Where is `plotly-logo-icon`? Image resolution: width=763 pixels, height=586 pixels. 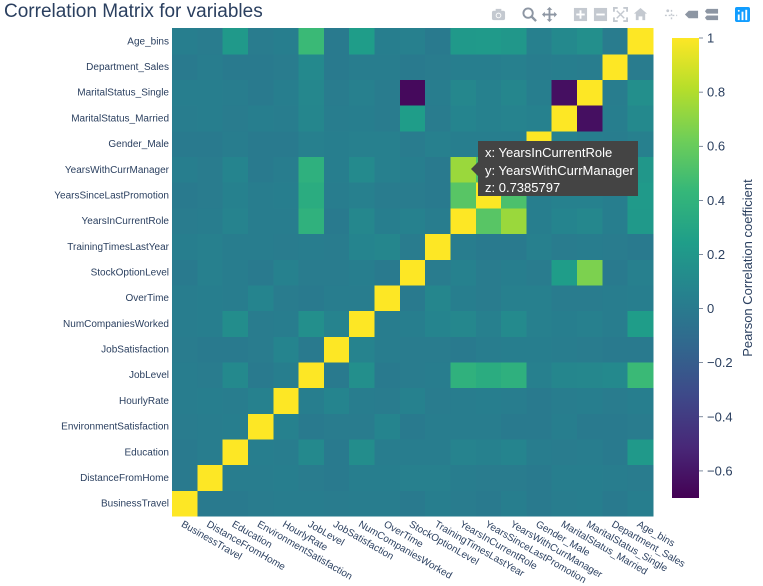 plotly-logo-icon is located at coordinates (742, 14).